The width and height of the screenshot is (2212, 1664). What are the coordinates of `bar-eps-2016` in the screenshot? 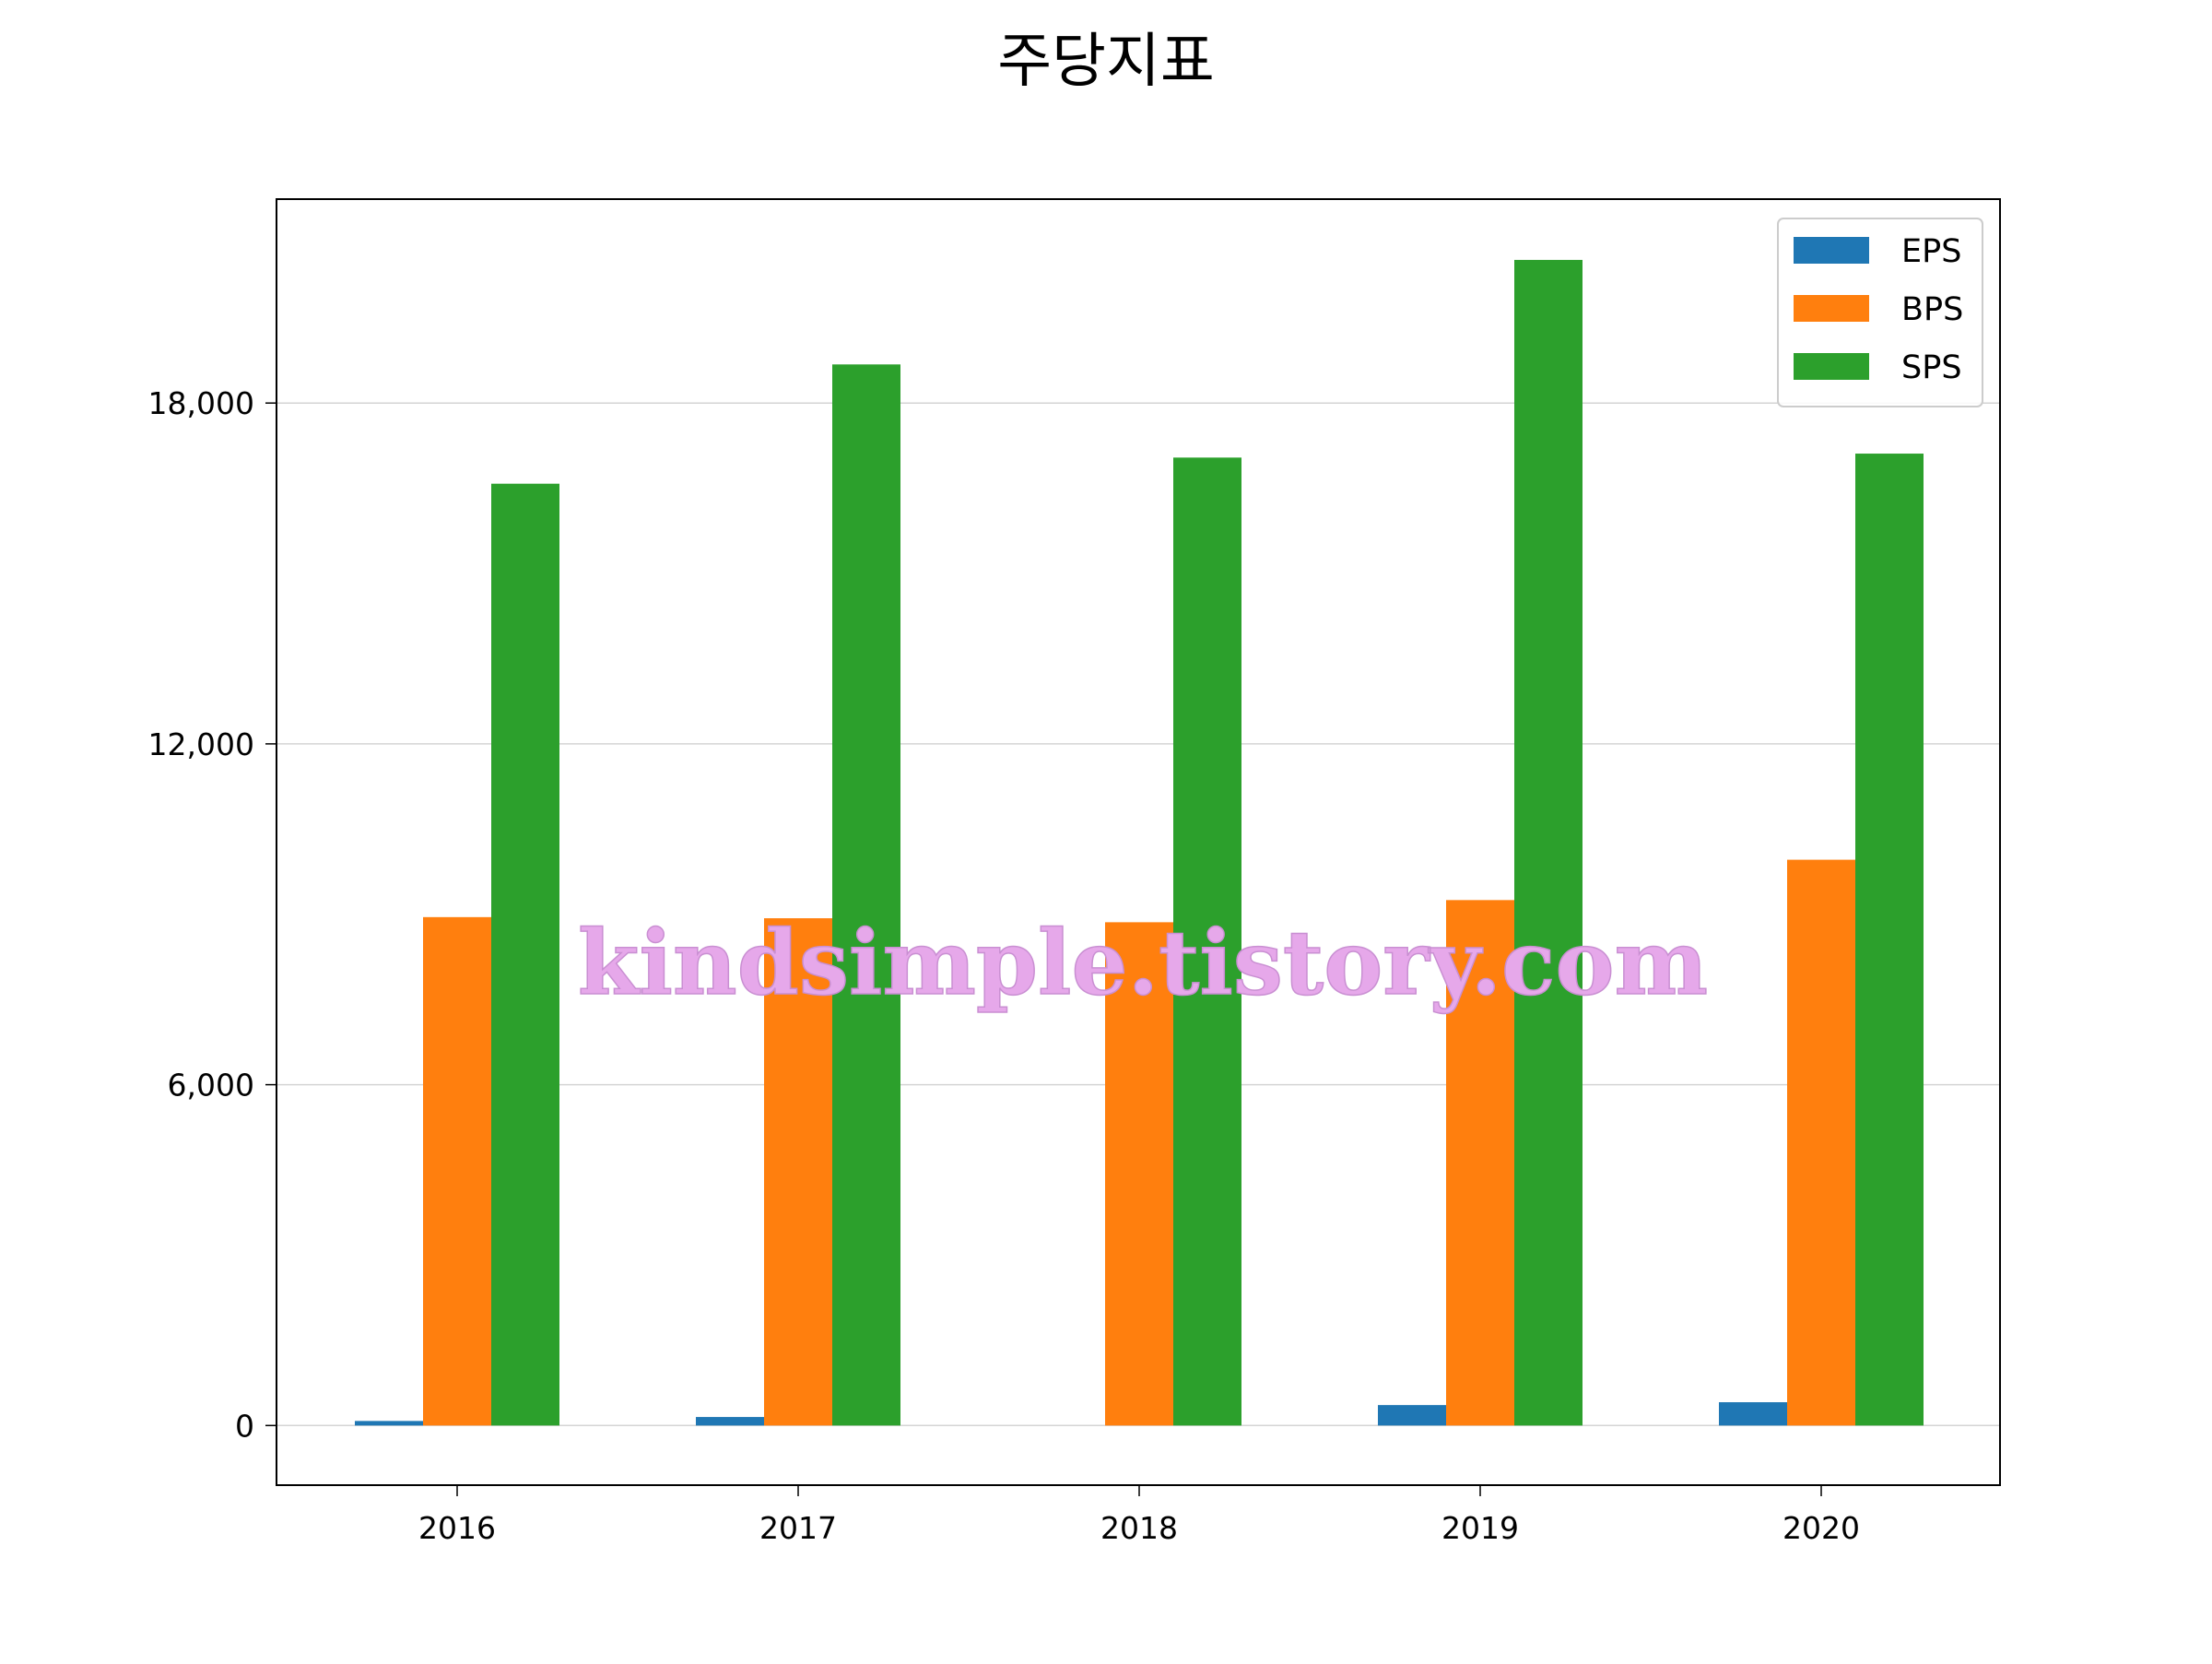 It's located at (389, 1423).